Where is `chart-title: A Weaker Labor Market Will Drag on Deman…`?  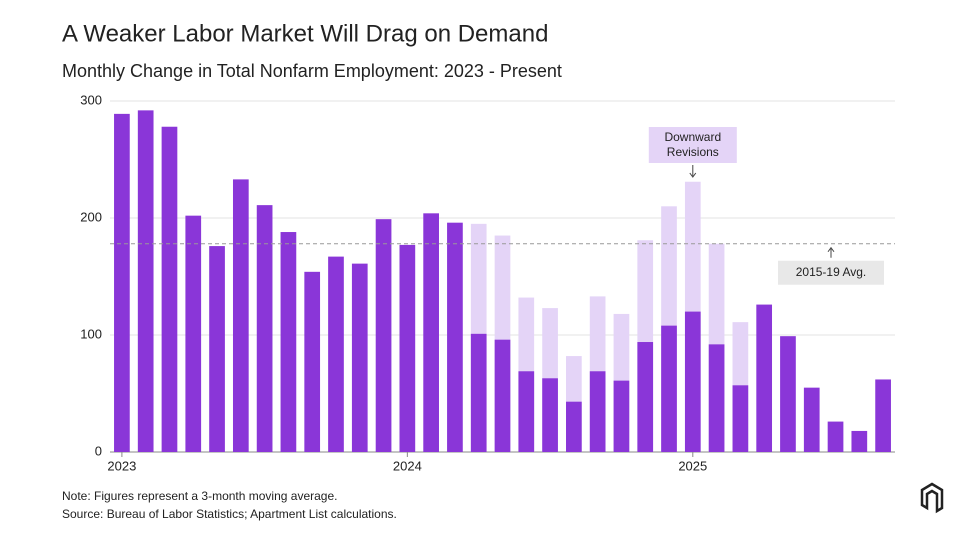
chart-title: A Weaker Labor Market Will Drag on Deman… is located at coordinates (305, 33).